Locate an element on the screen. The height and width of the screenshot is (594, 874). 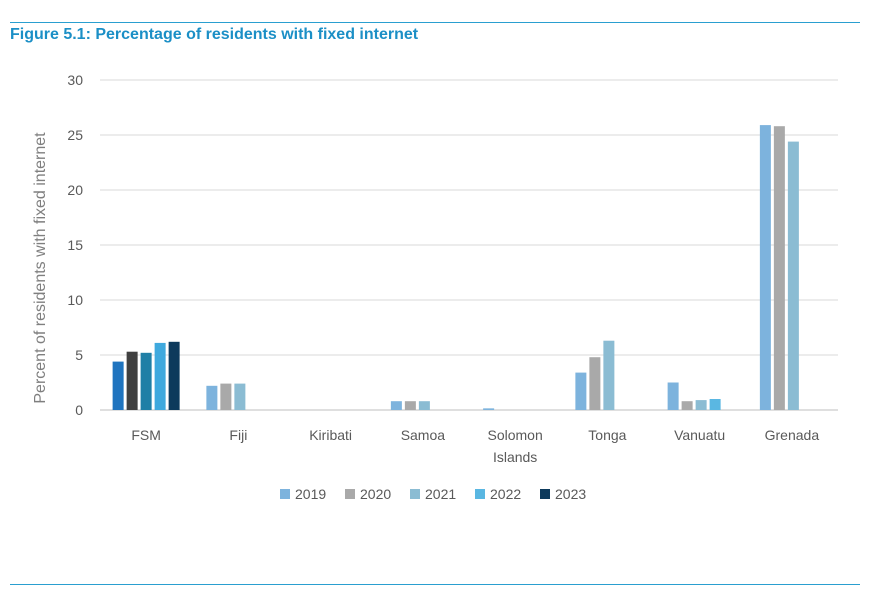
bottom-rule is located at coordinates (435, 584).